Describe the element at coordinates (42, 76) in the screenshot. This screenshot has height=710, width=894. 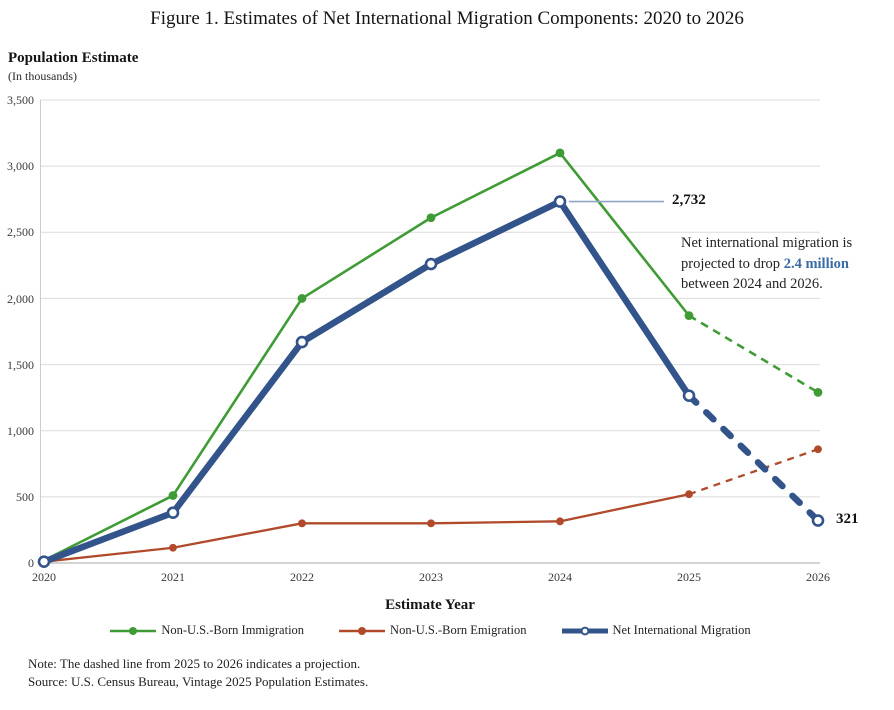
I see `y-axis-subtitle: (In thousands)` at that location.